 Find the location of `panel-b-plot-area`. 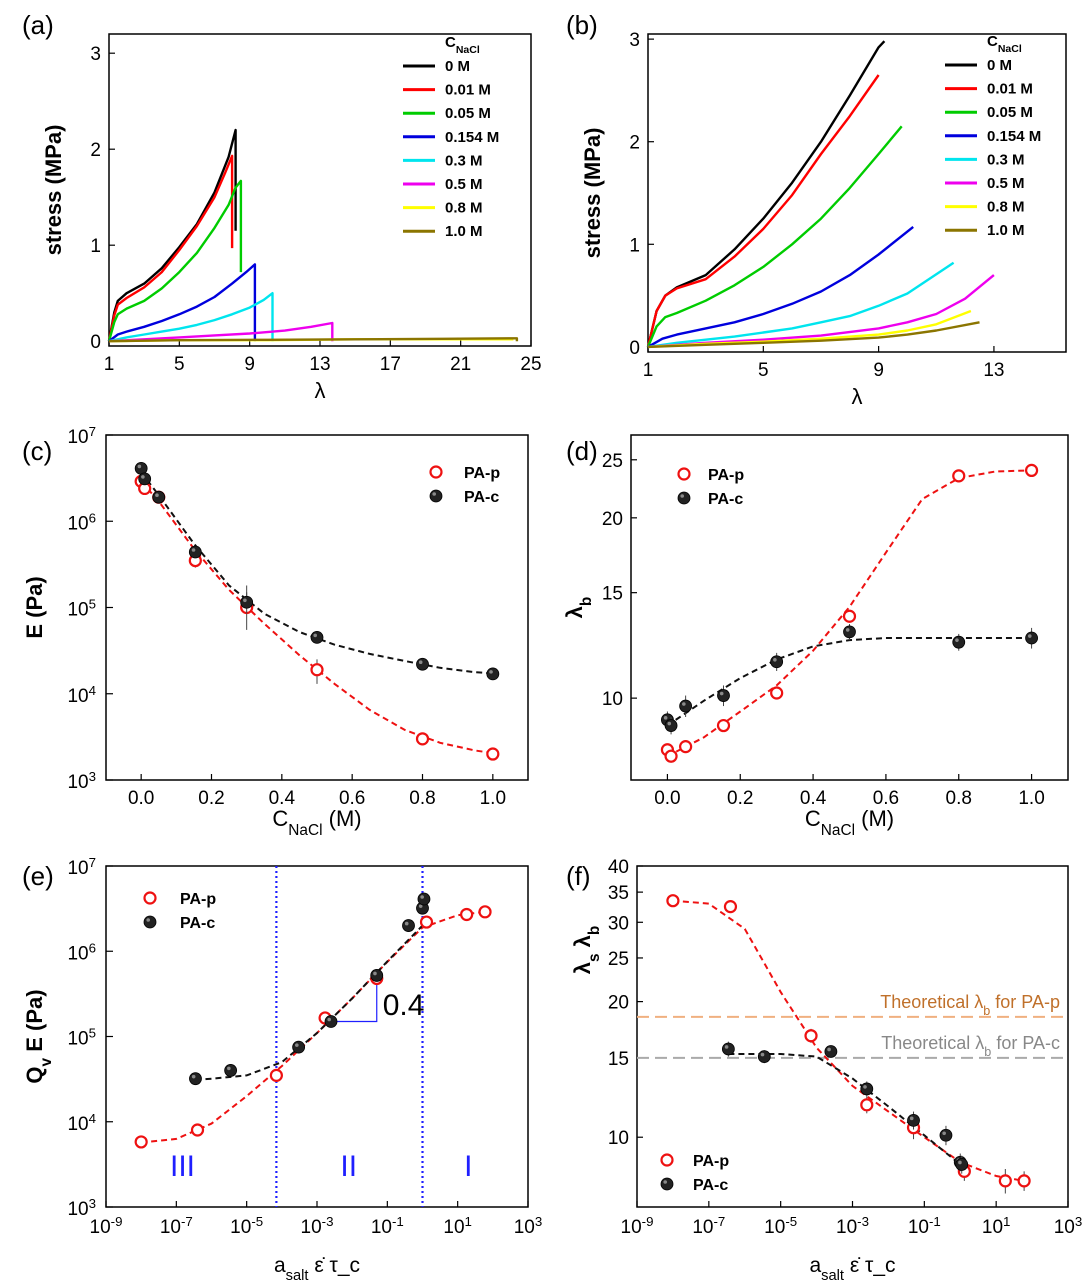

panel-b-plot-area is located at coordinates (857, 193).